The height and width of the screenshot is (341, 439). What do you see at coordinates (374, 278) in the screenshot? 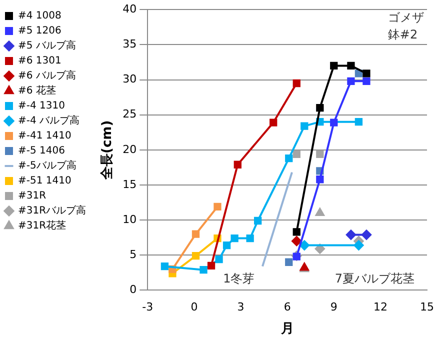
I see `annotation: 7夏バルブ花茎` at bounding box center [374, 278].